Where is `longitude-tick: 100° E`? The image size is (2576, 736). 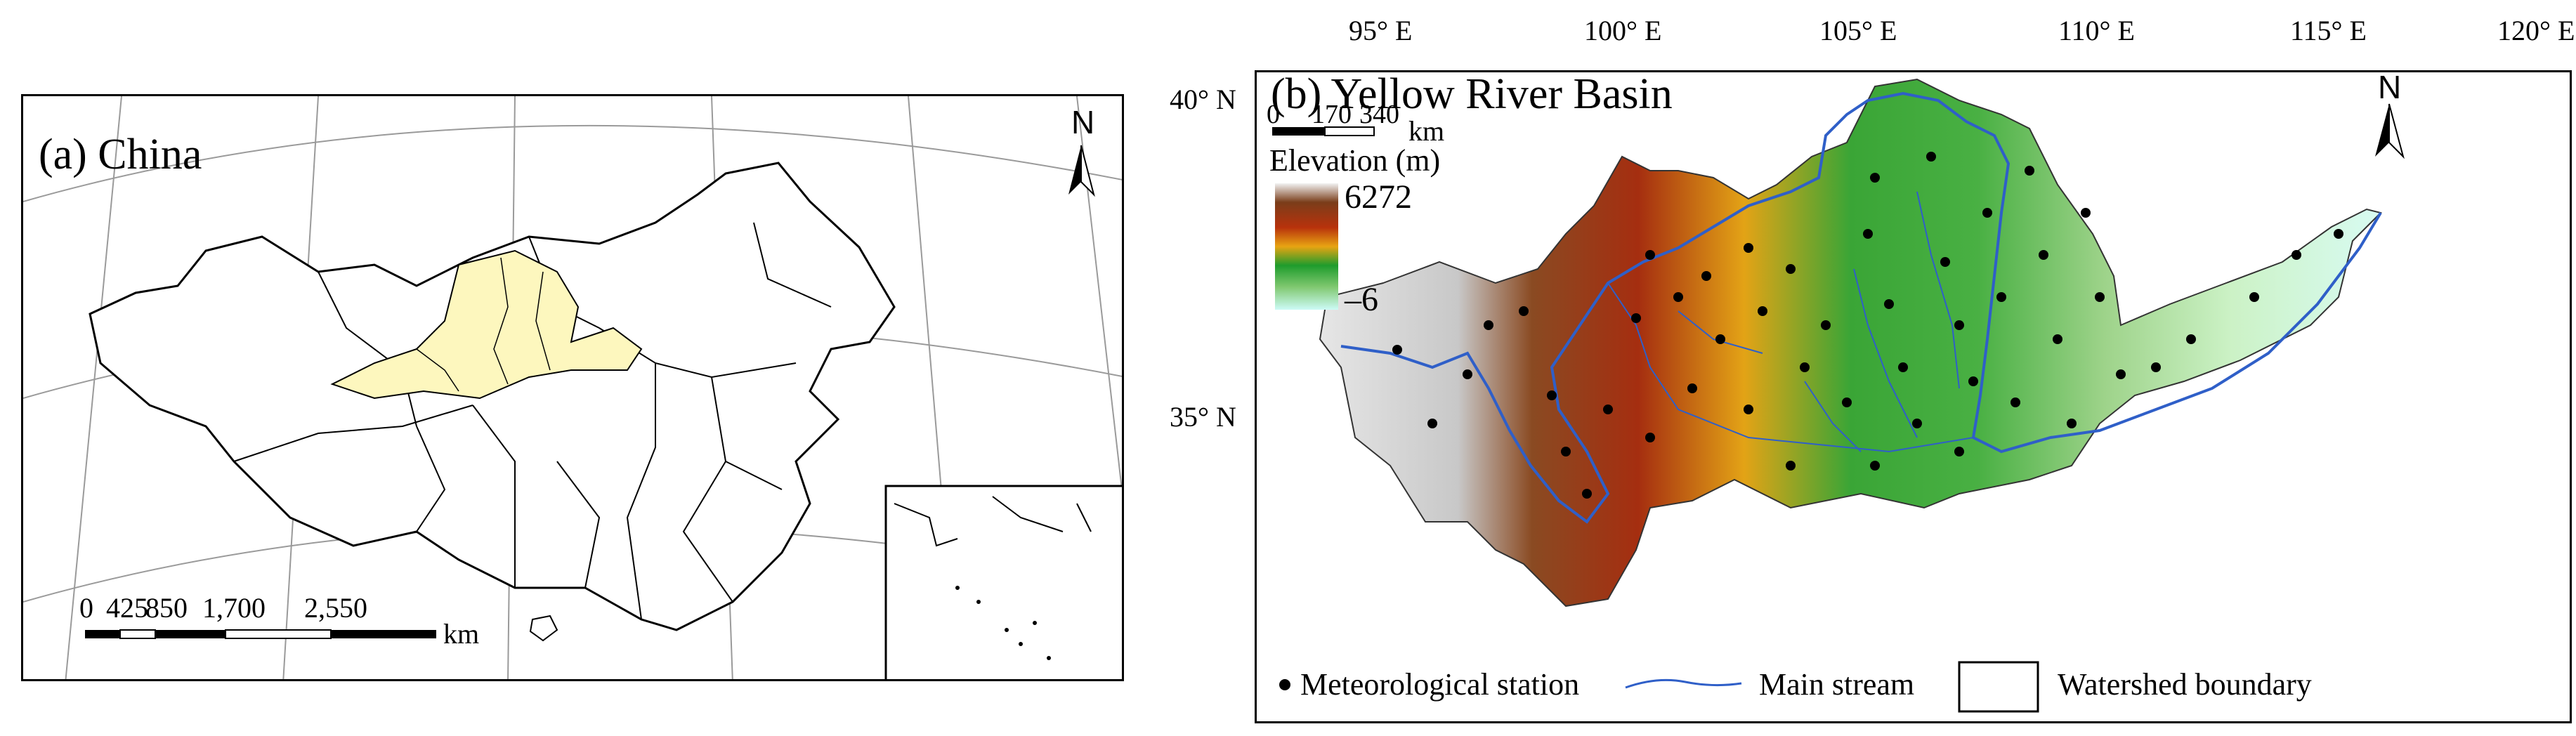
longitude-tick: 100° E is located at coordinates (1623, 30).